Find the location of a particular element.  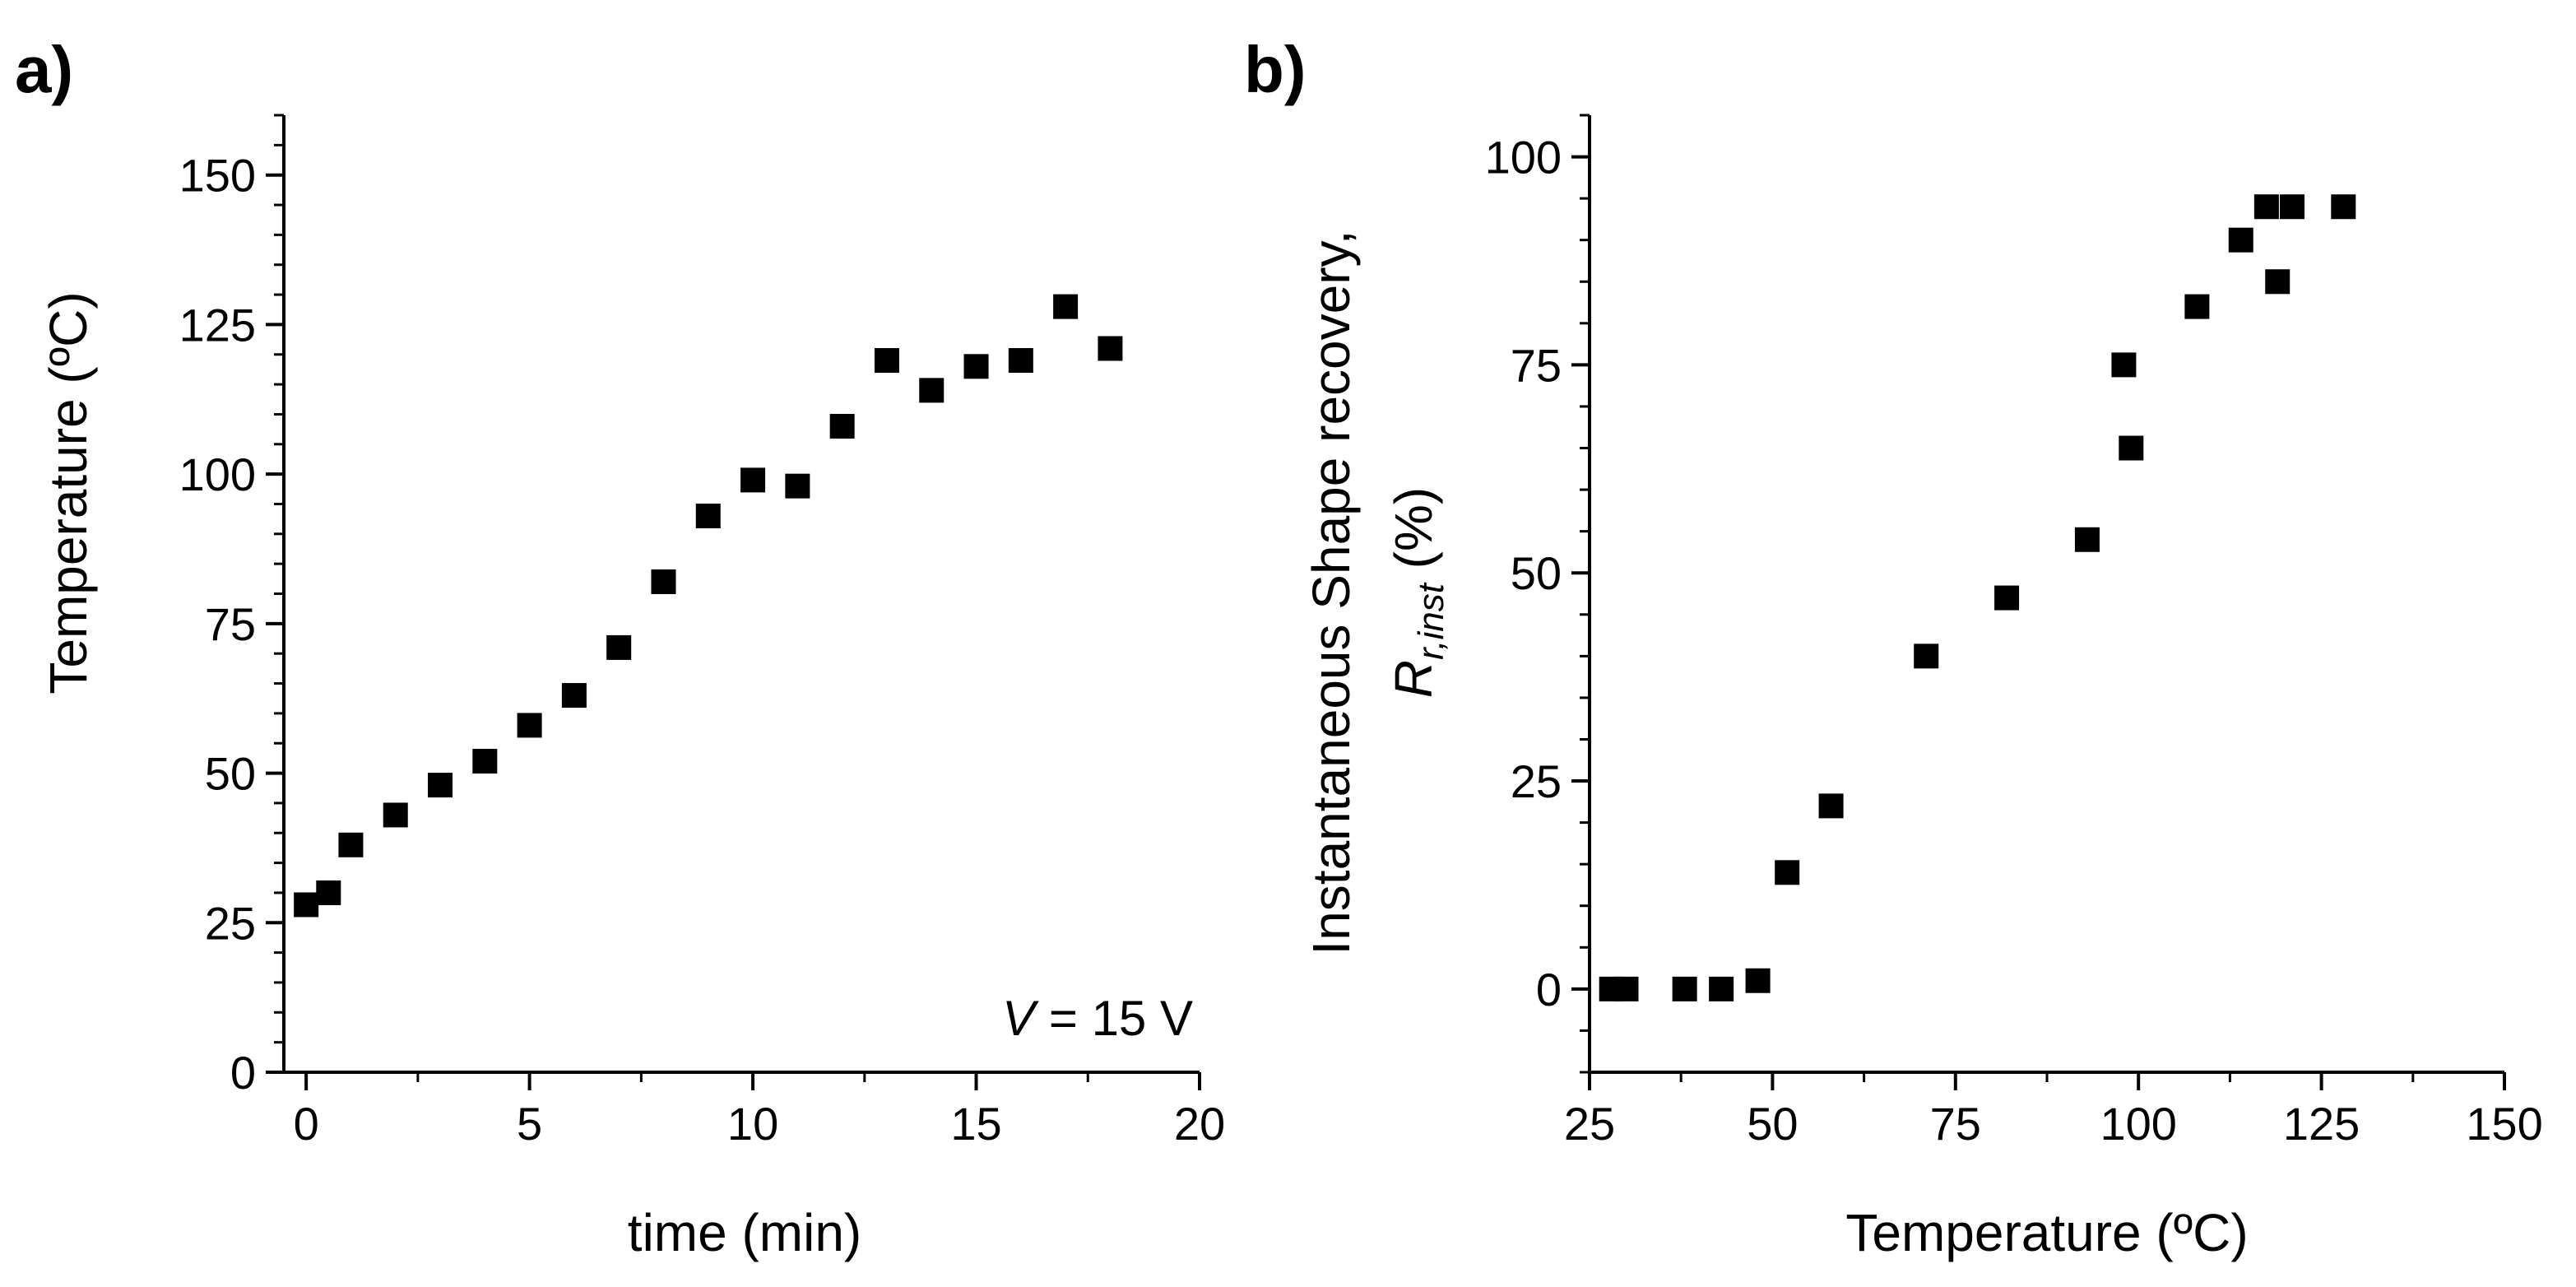

panel-b-y-tick-label: 50 is located at coordinates (1536, 573).